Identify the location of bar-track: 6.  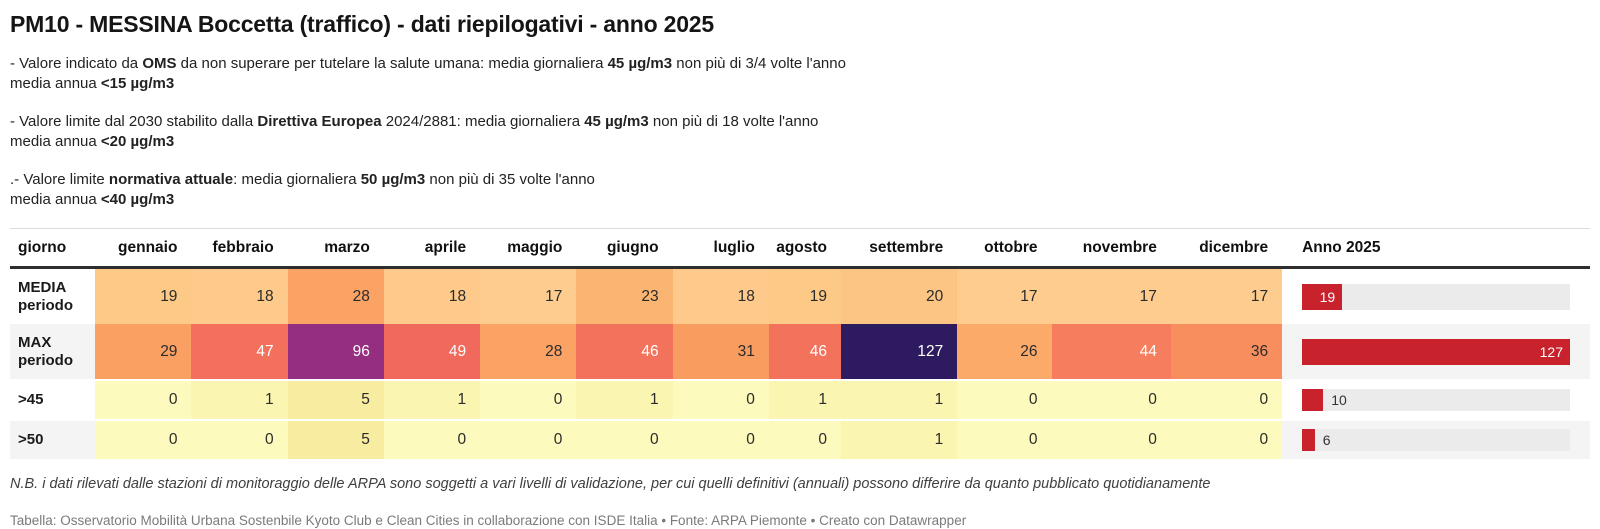
(1436, 440).